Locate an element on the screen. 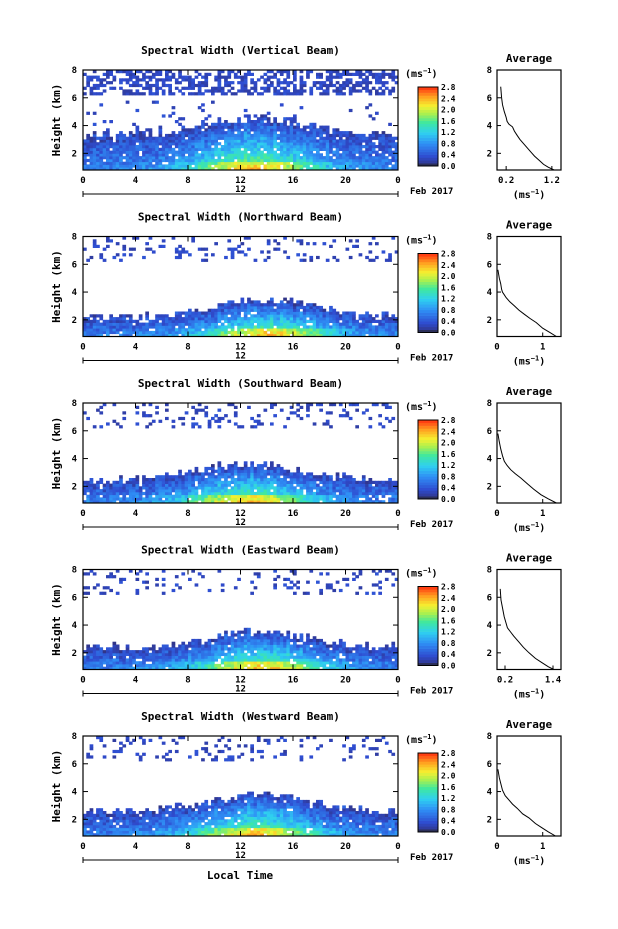 This screenshot has height=929, width=618. profile-x-tick-label: 1 is located at coordinates (542, 514).